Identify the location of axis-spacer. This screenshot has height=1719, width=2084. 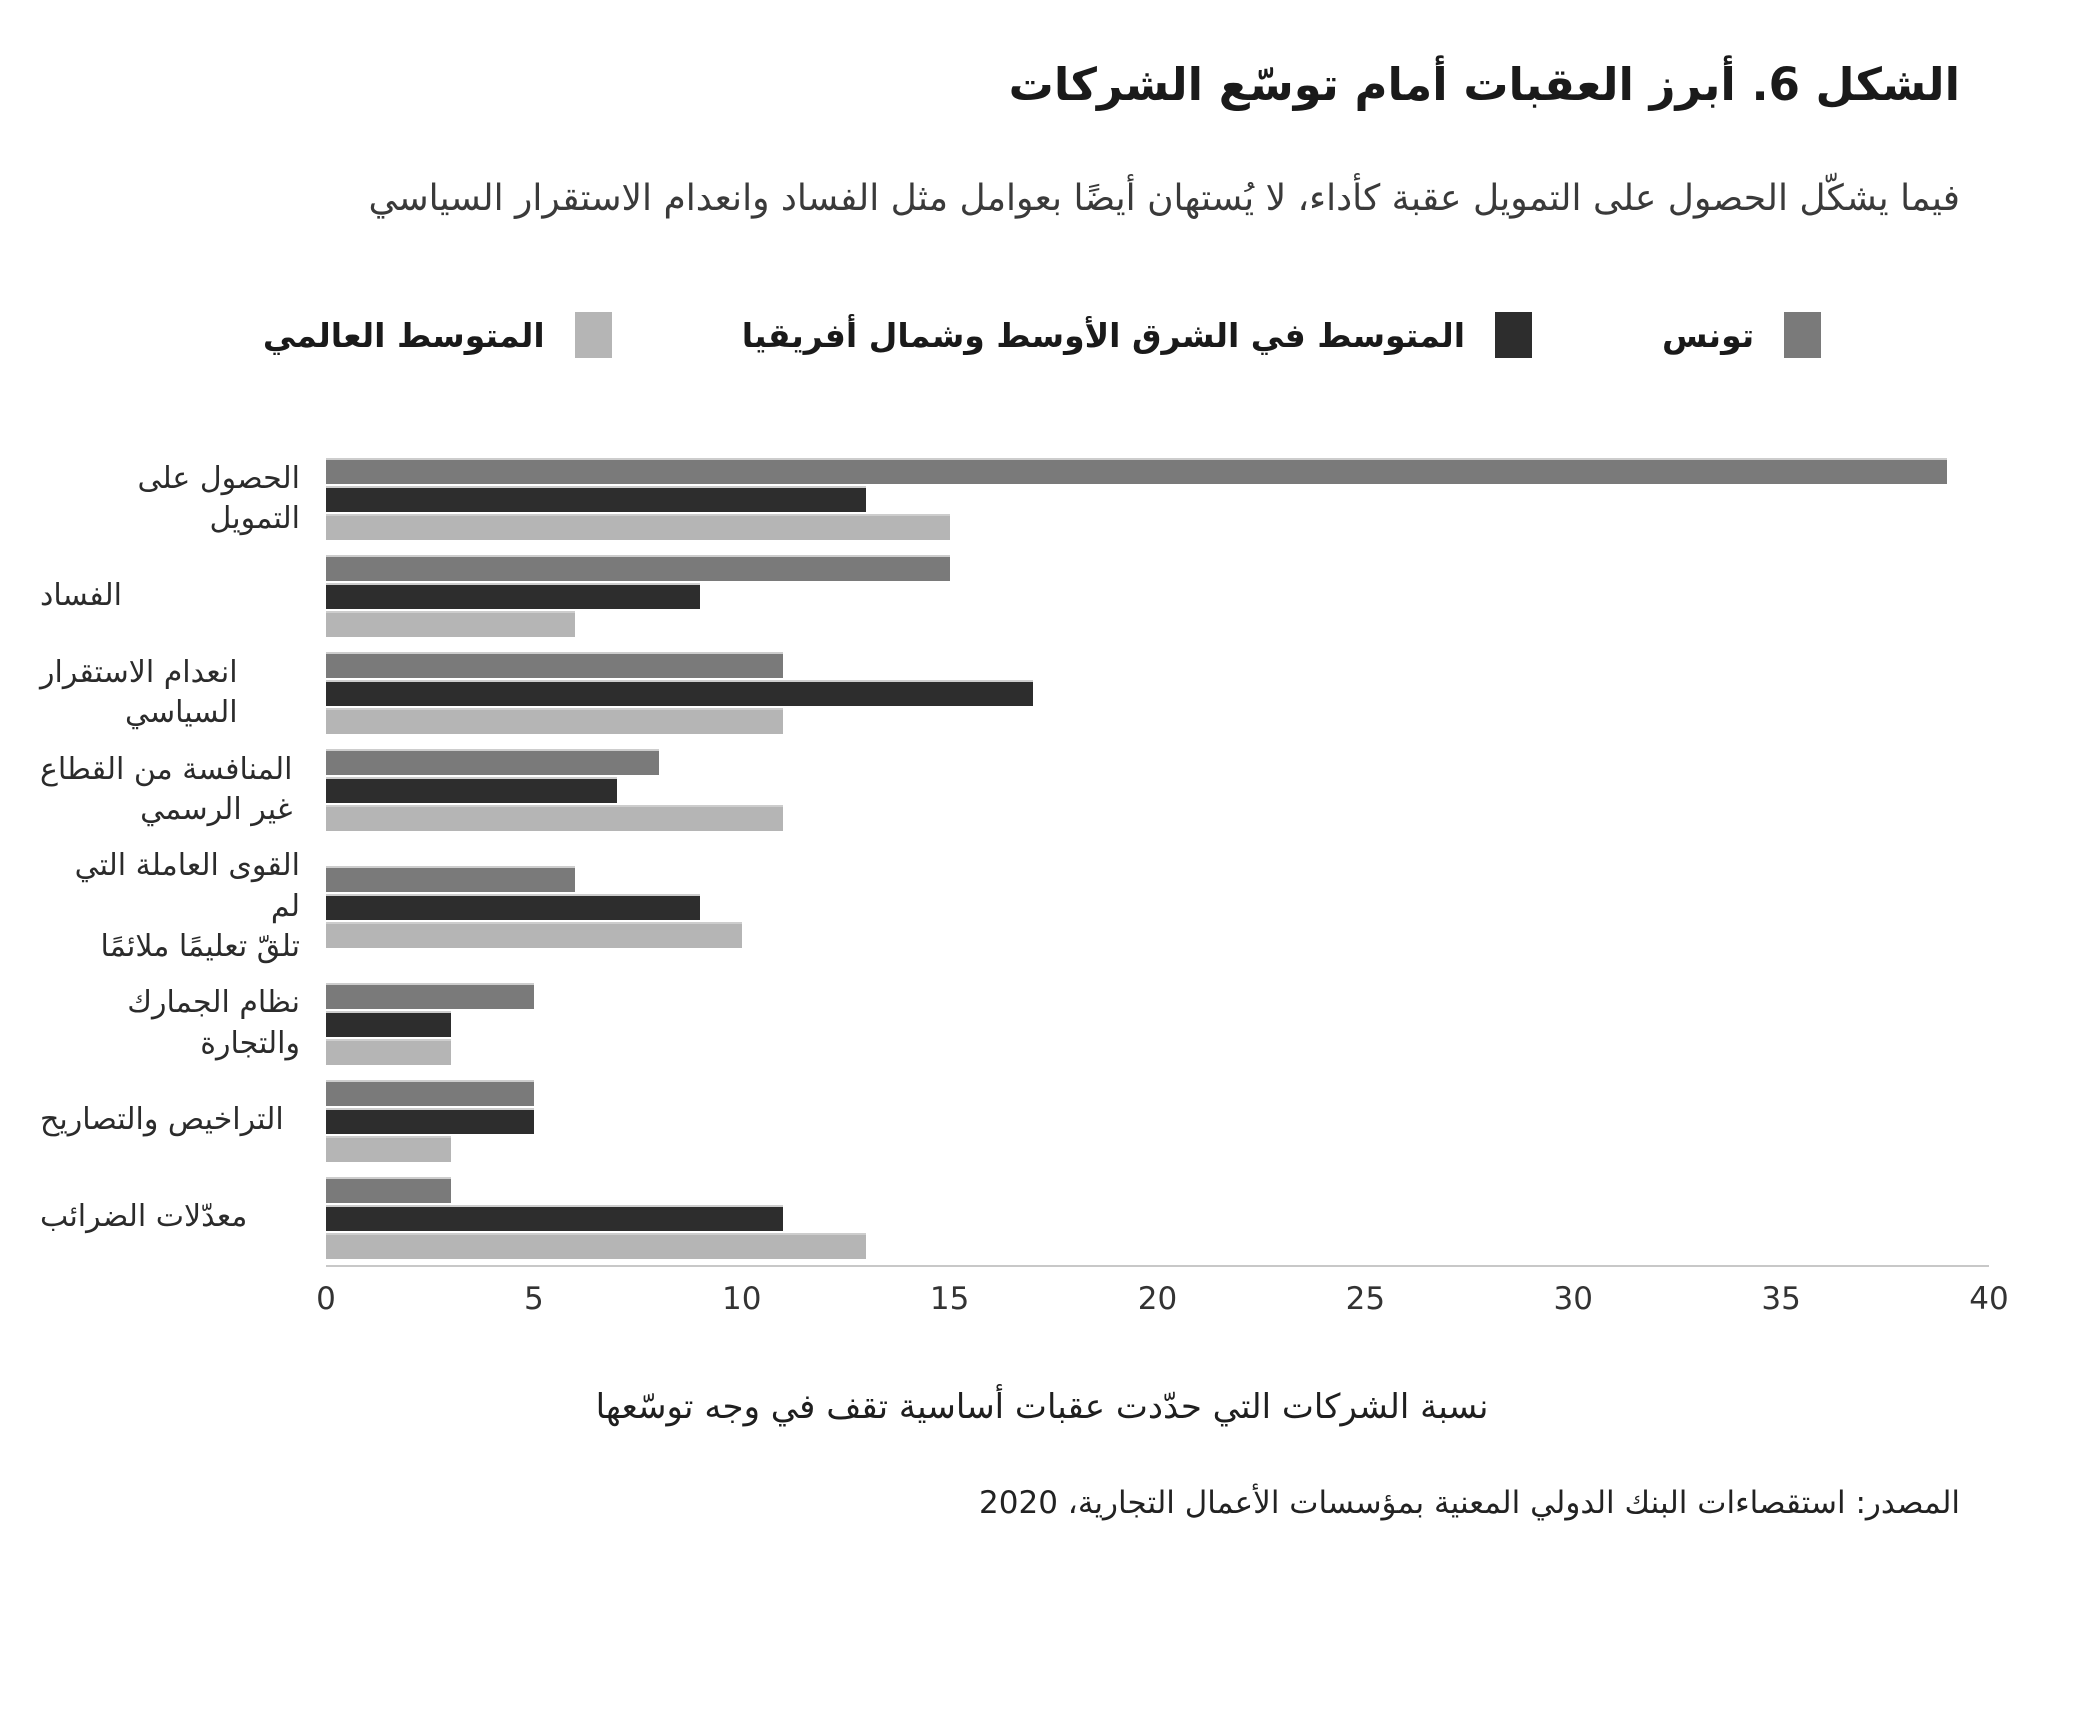
(170, 1295).